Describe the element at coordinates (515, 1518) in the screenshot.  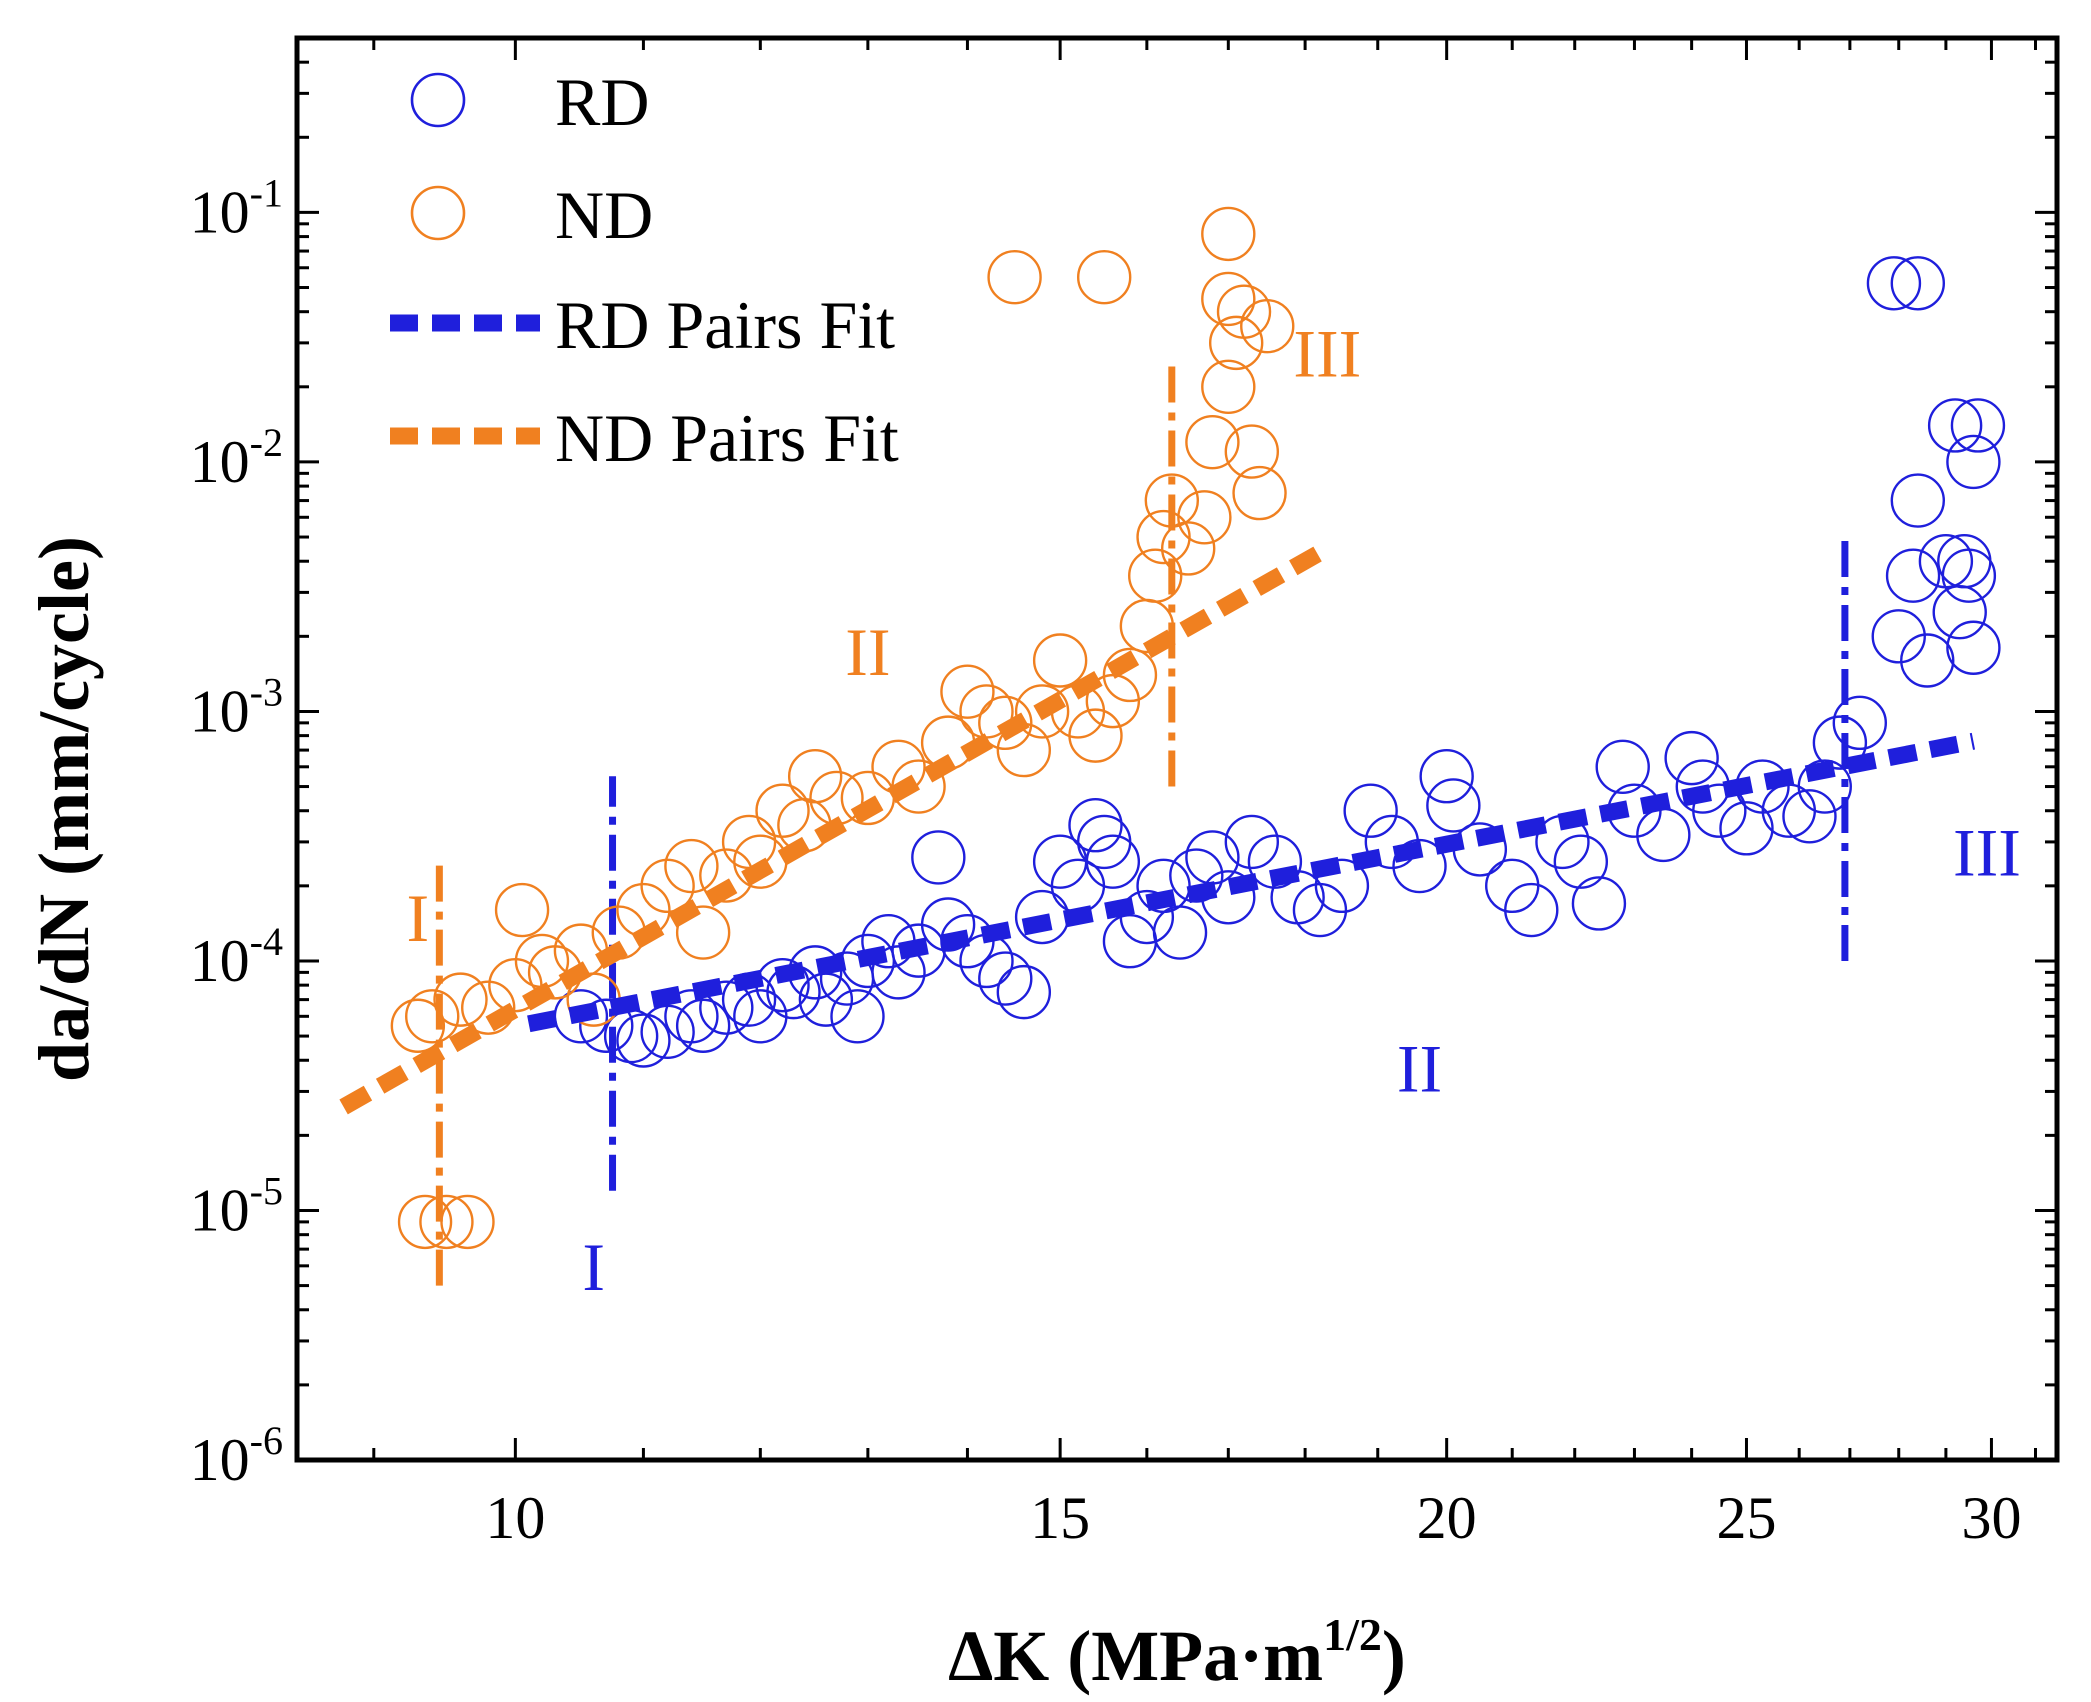
I see `x-tick-label: 10` at that location.